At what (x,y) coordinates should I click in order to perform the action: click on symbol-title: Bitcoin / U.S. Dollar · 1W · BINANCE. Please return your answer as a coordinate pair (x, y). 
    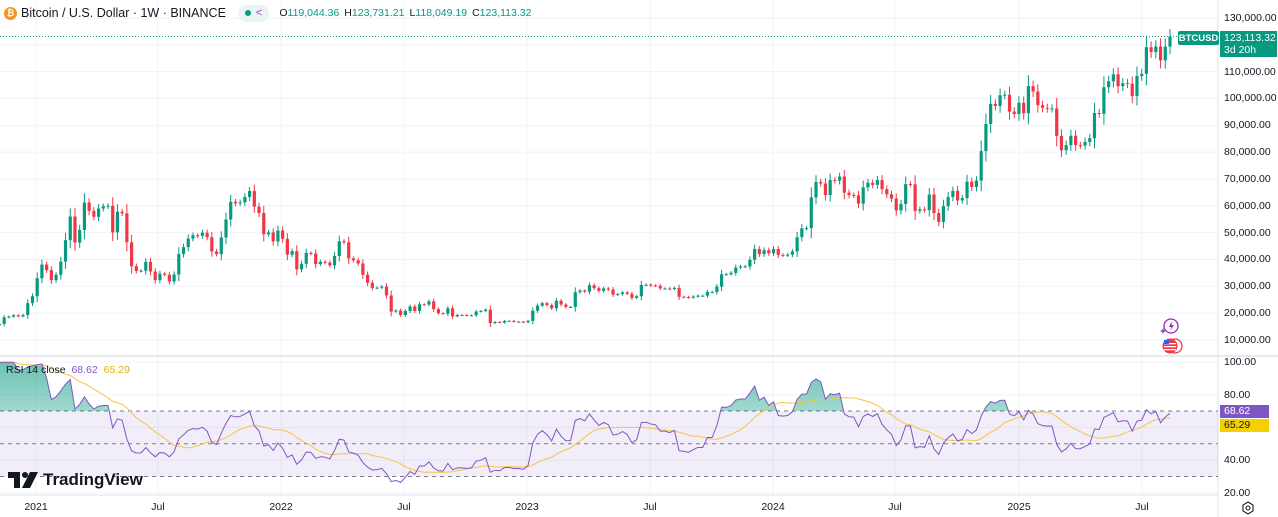
    Looking at the image, I should click on (123, 13).